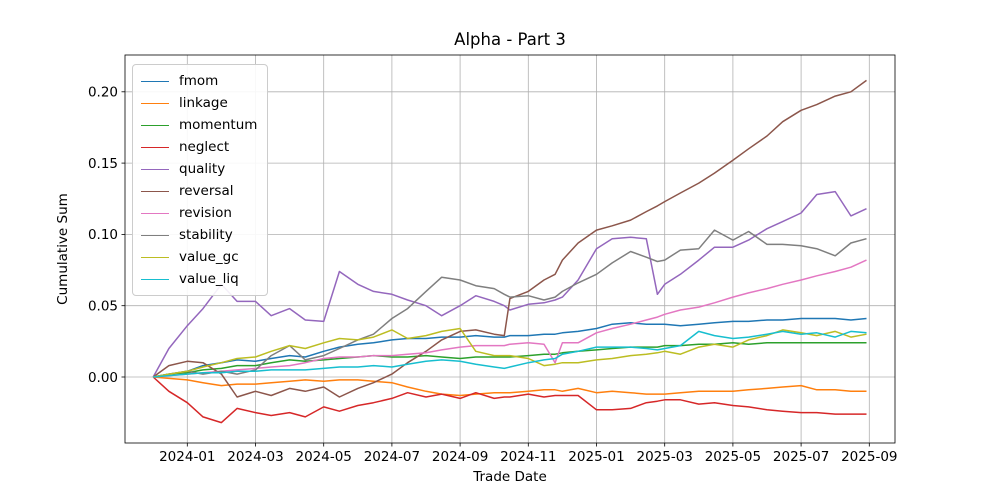  I want to click on legend-label: value_liq, so click(209, 279).